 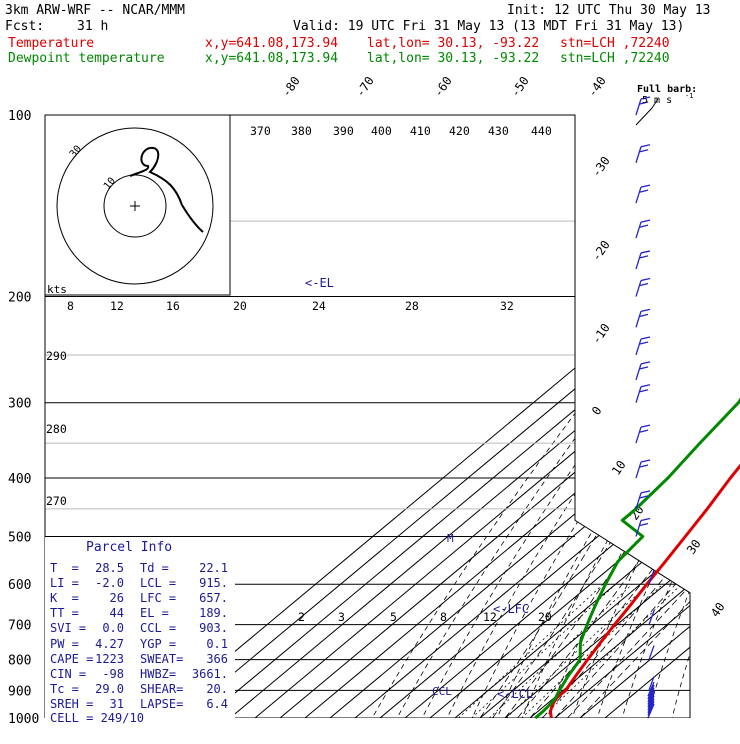 I want to click on lfc-marker: <-LFC, so click(x=511, y=609).